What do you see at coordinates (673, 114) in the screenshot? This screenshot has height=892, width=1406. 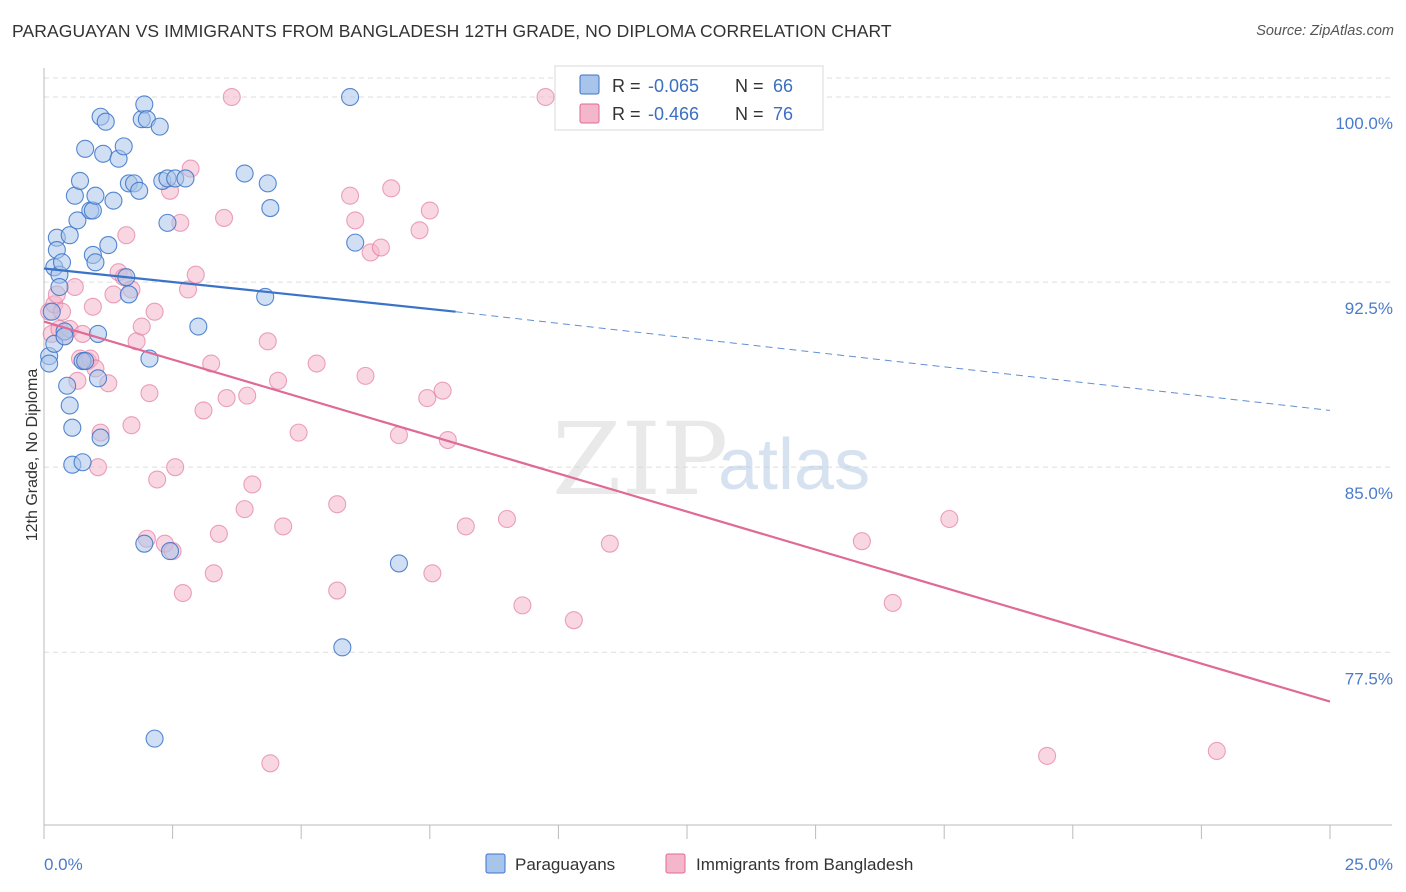 I see `legend-r-value-bangladesh: -0.466` at bounding box center [673, 114].